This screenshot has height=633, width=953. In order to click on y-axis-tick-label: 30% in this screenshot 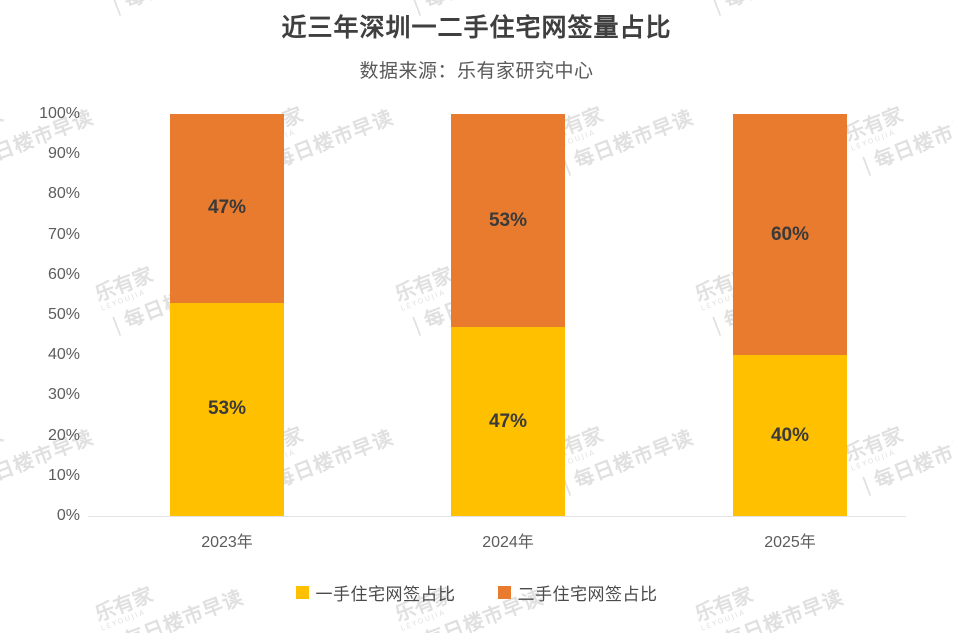, I will do `click(63, 395)`.